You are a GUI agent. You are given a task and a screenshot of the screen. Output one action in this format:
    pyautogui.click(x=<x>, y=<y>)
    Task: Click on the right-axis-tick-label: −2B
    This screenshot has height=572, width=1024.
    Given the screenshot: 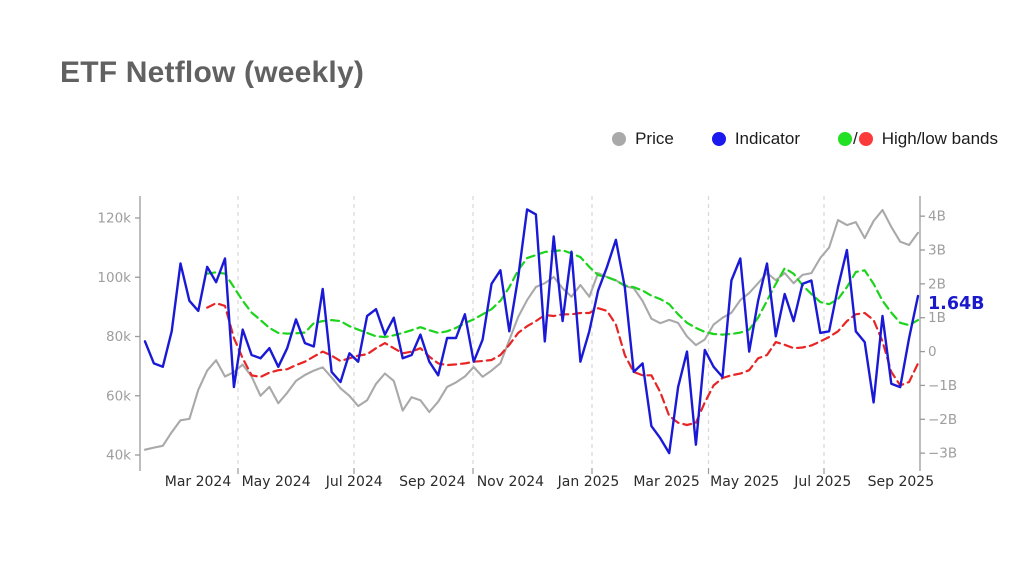 What is the action you would take?
    pyautogui.click(x=942, y=420)
    